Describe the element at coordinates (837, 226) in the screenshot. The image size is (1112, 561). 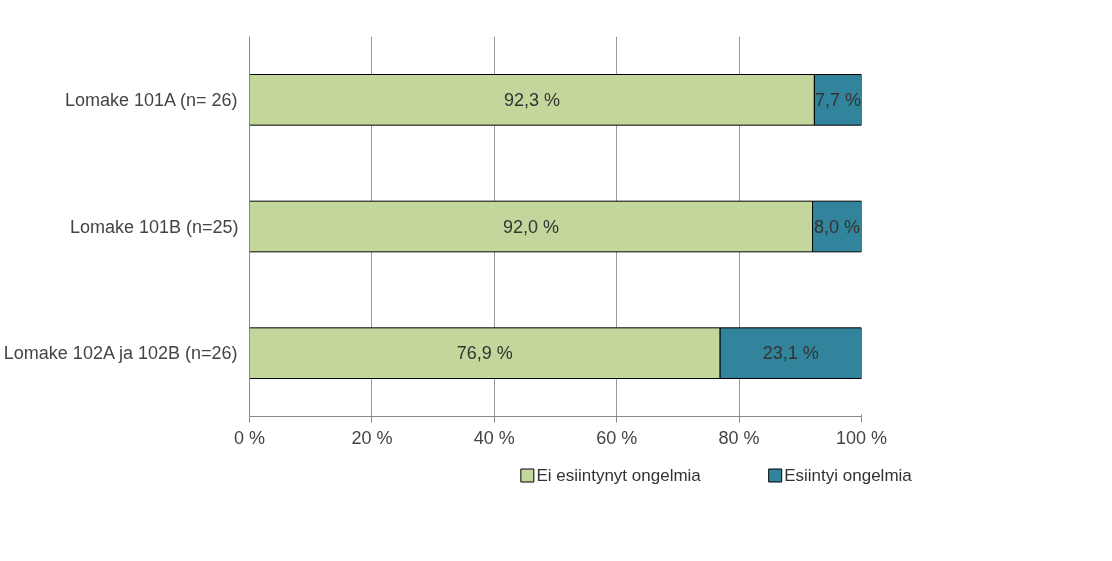
I see `data-label: 8,0 %` at that location.